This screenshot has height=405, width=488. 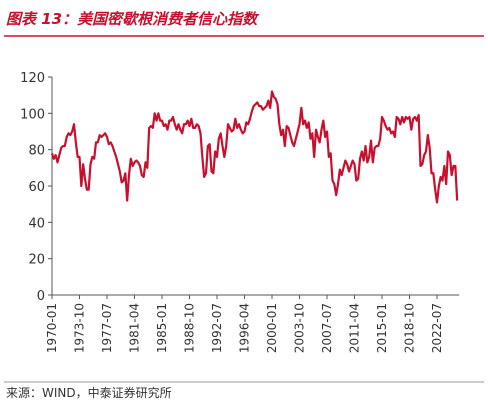 What do you see at coordinates (36, 151) in the screenshot?
I see `y-tick-label: 80` at bounding box center [36, 151].